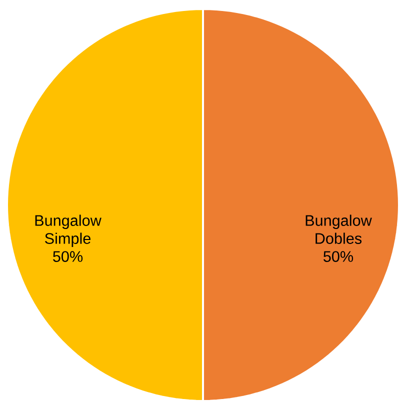 The height and width of the screenshot is (403, 400). I want to click on slice-label: Bungalow Dobles, so click(339, 229).